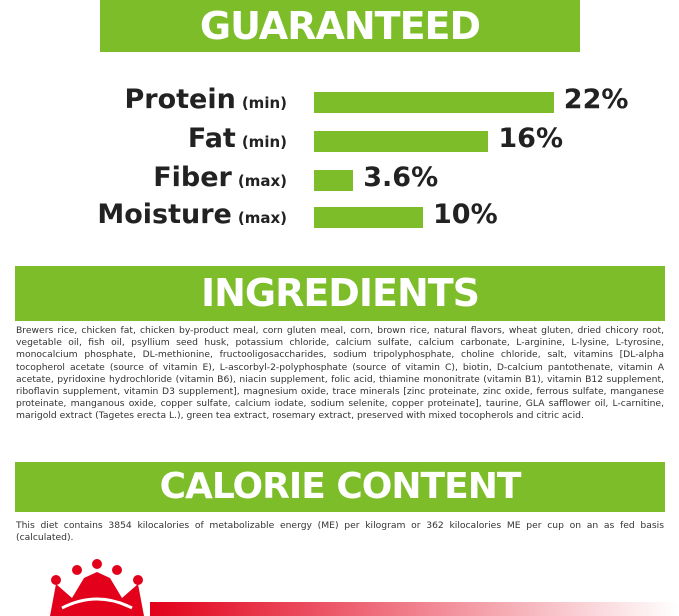 Image resolution: width=679 pixels, height=616 pixels. I want to click on analysis-row: Fat (min) 16%, so click(339, 141).